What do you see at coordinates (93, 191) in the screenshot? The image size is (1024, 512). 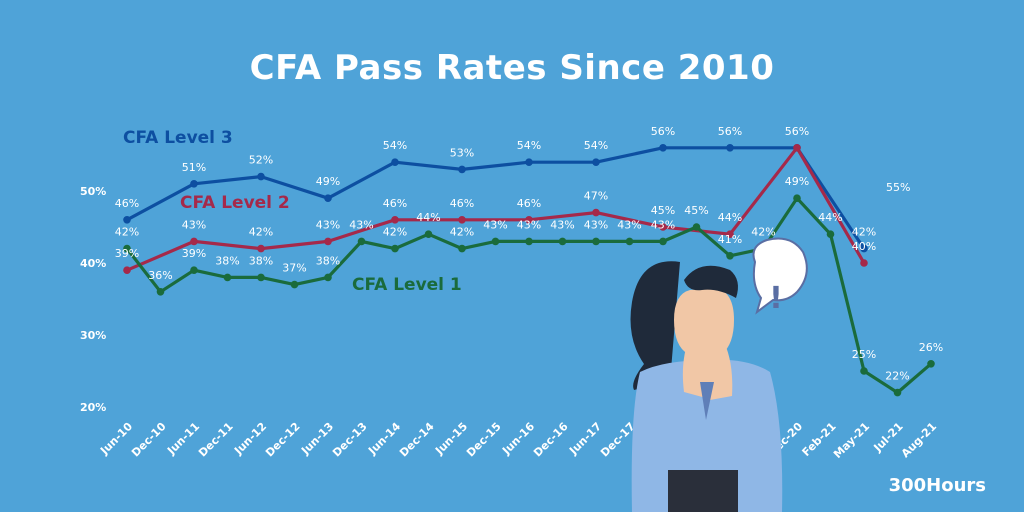 I see `y-tick-label: 50%` at bounding box center [93, 191].